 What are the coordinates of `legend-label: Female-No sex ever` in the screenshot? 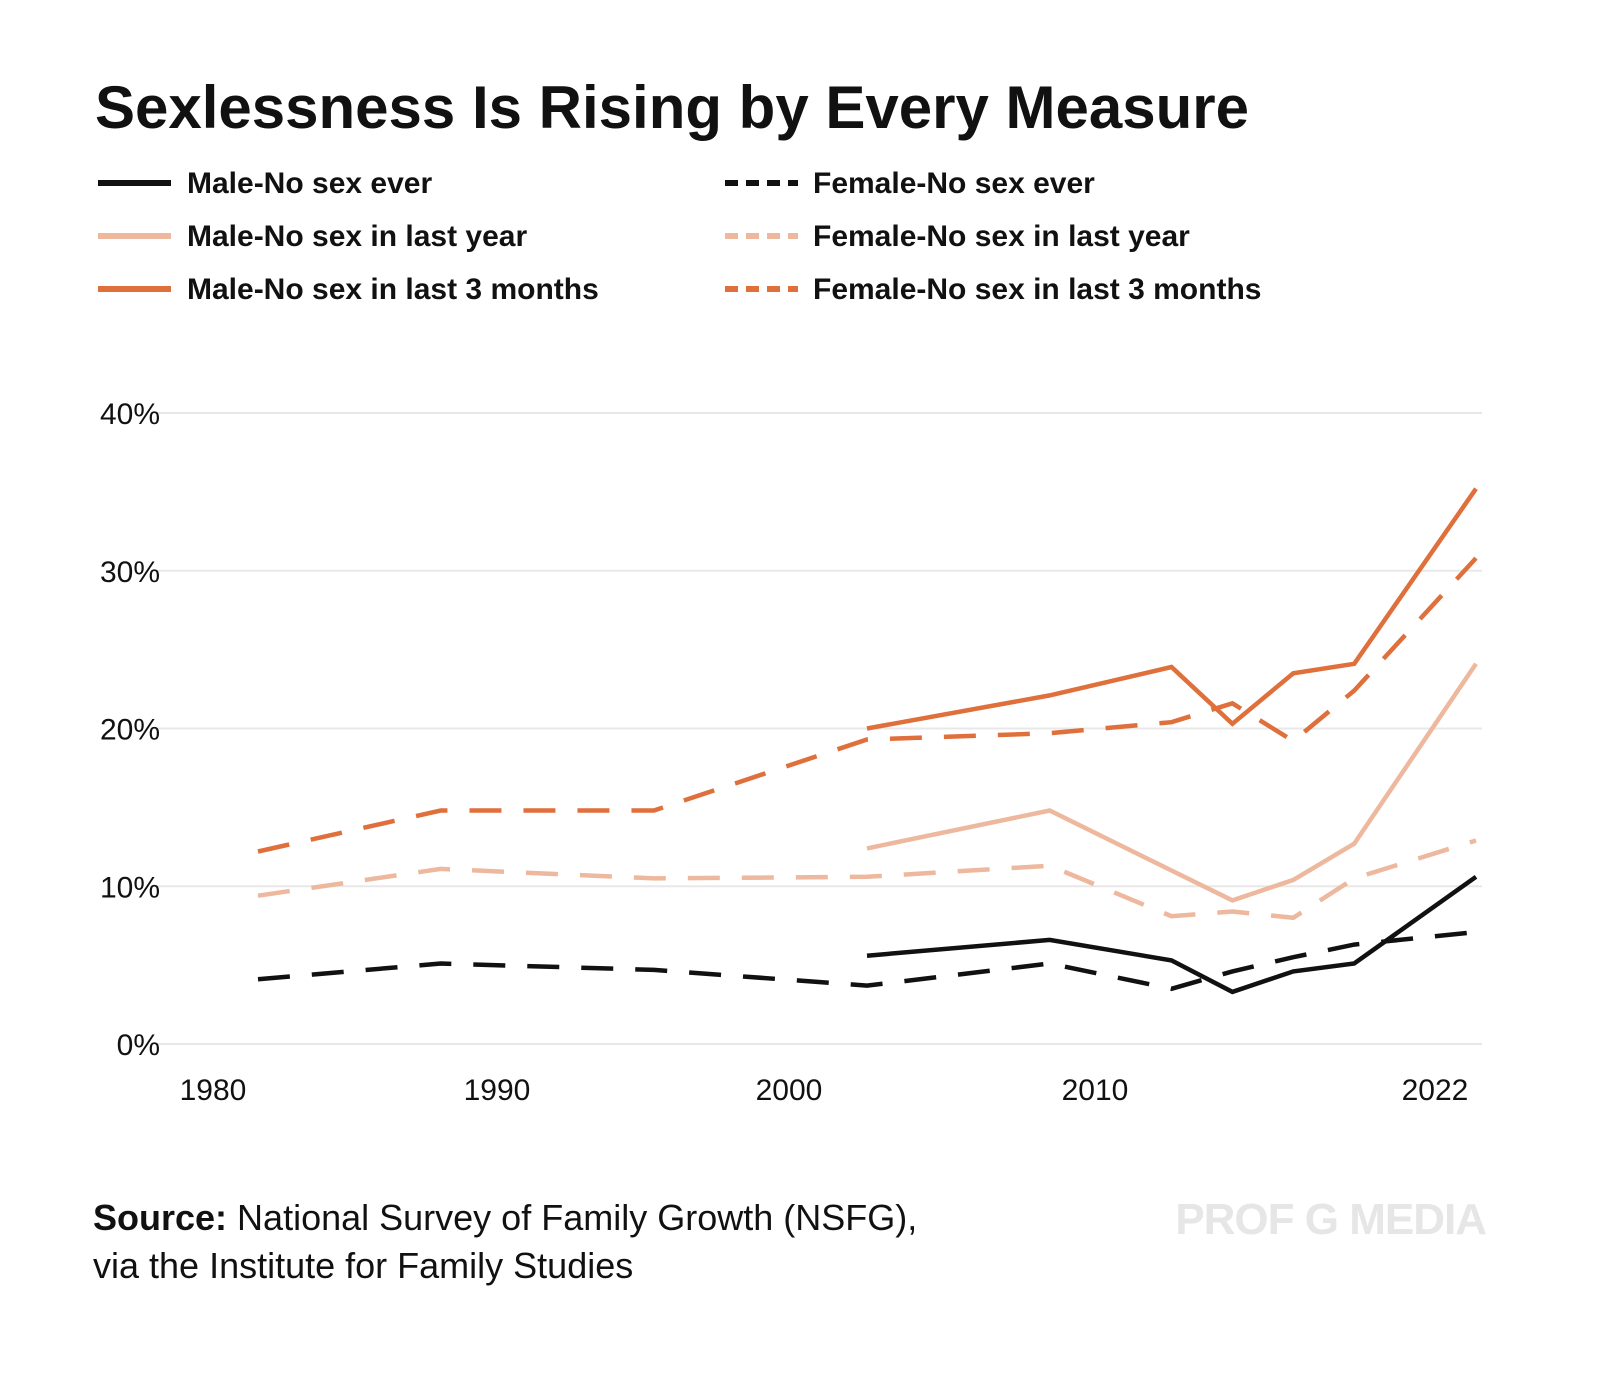 It's located at (954, 183).